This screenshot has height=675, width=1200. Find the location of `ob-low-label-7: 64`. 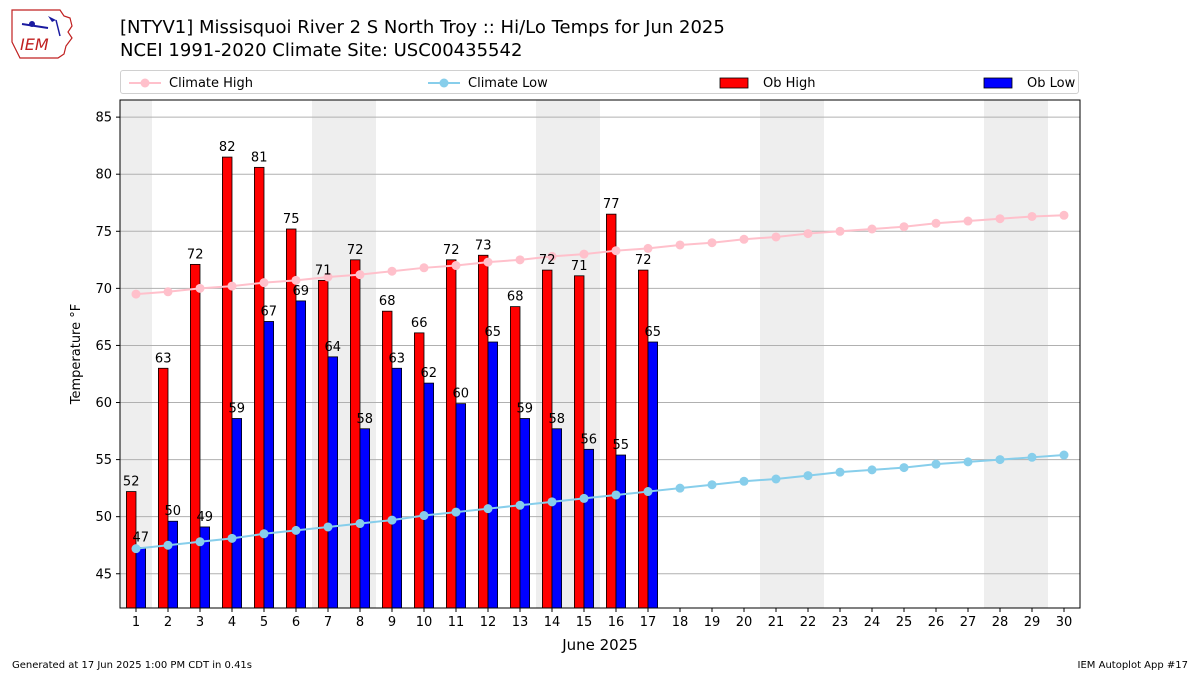

ob-low-label-7: 64 is located at coordinates (333, 347).